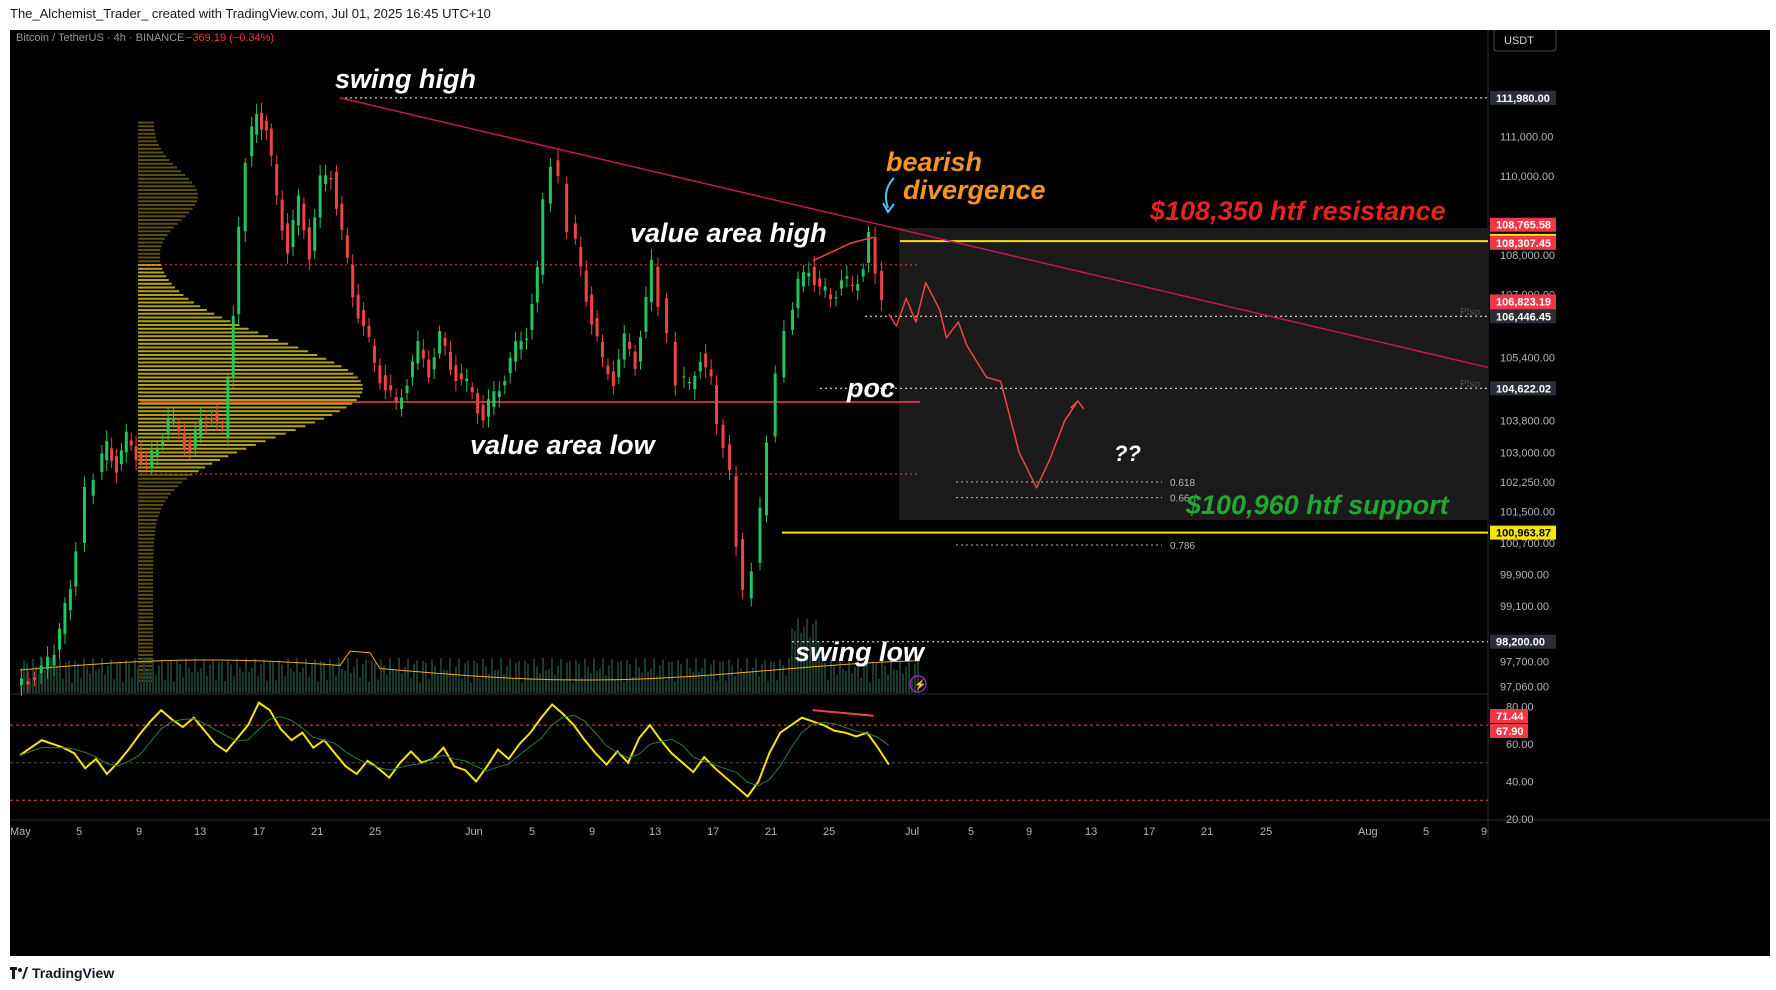 This screenshot has width=1776, height=990. I want to click on time-tick: 13, so click(200, 832).